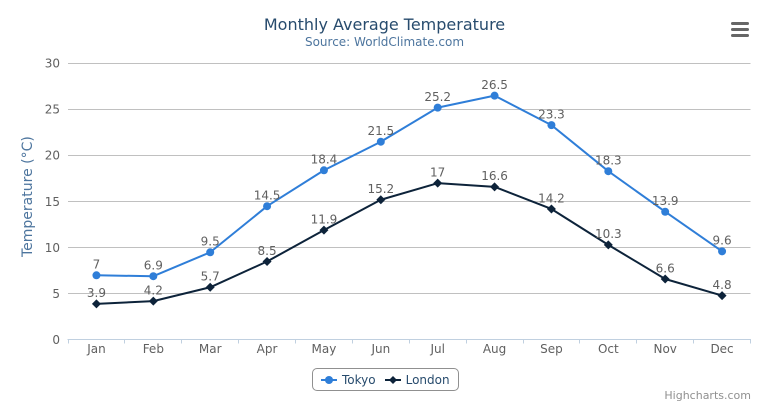  What do you see at coordinates (384, 42) in the screenshot?
I see `chart-subtitle: Source: WorldClimate.com` at bounding box center [384, 42].